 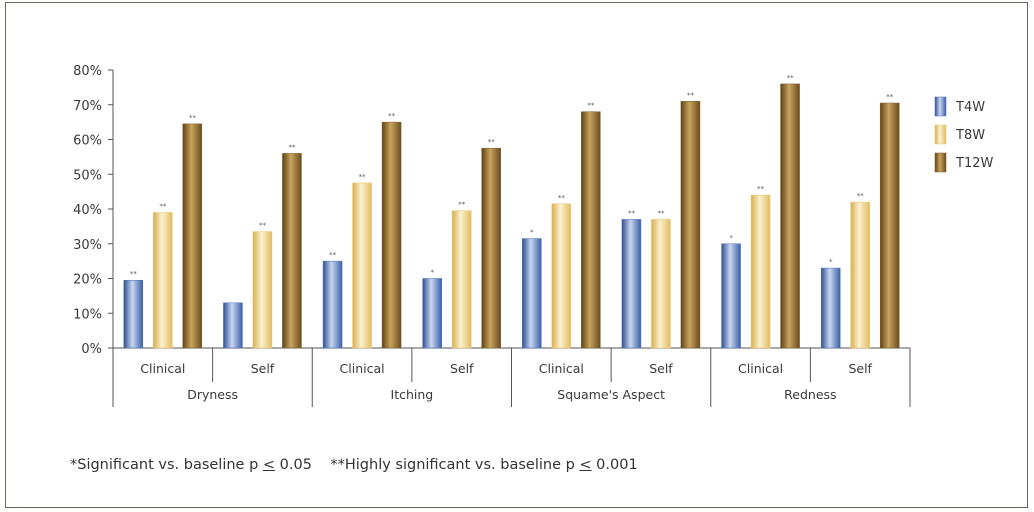 What do you see at coordinates (87, 141) in the screenshot?
I see `y-tick-label: 60%` at bounding box center [87, 141].